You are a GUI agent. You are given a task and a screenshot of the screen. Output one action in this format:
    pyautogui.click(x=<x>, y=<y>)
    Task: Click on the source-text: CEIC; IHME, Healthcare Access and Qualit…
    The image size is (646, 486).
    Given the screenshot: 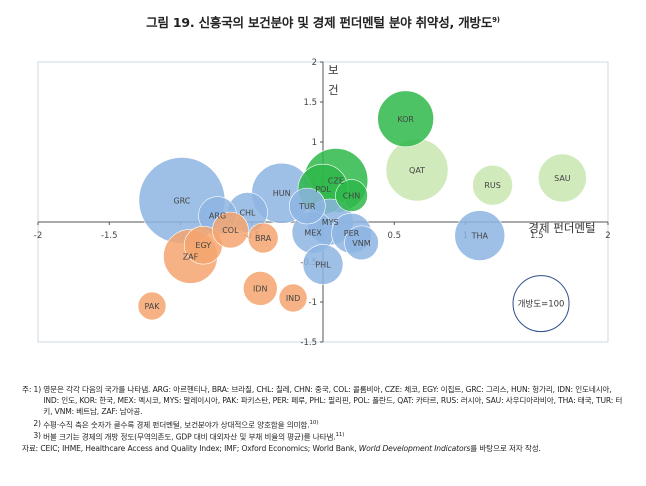 What is the action you would take?
    pyautogui.click(x=199, y=449)
    